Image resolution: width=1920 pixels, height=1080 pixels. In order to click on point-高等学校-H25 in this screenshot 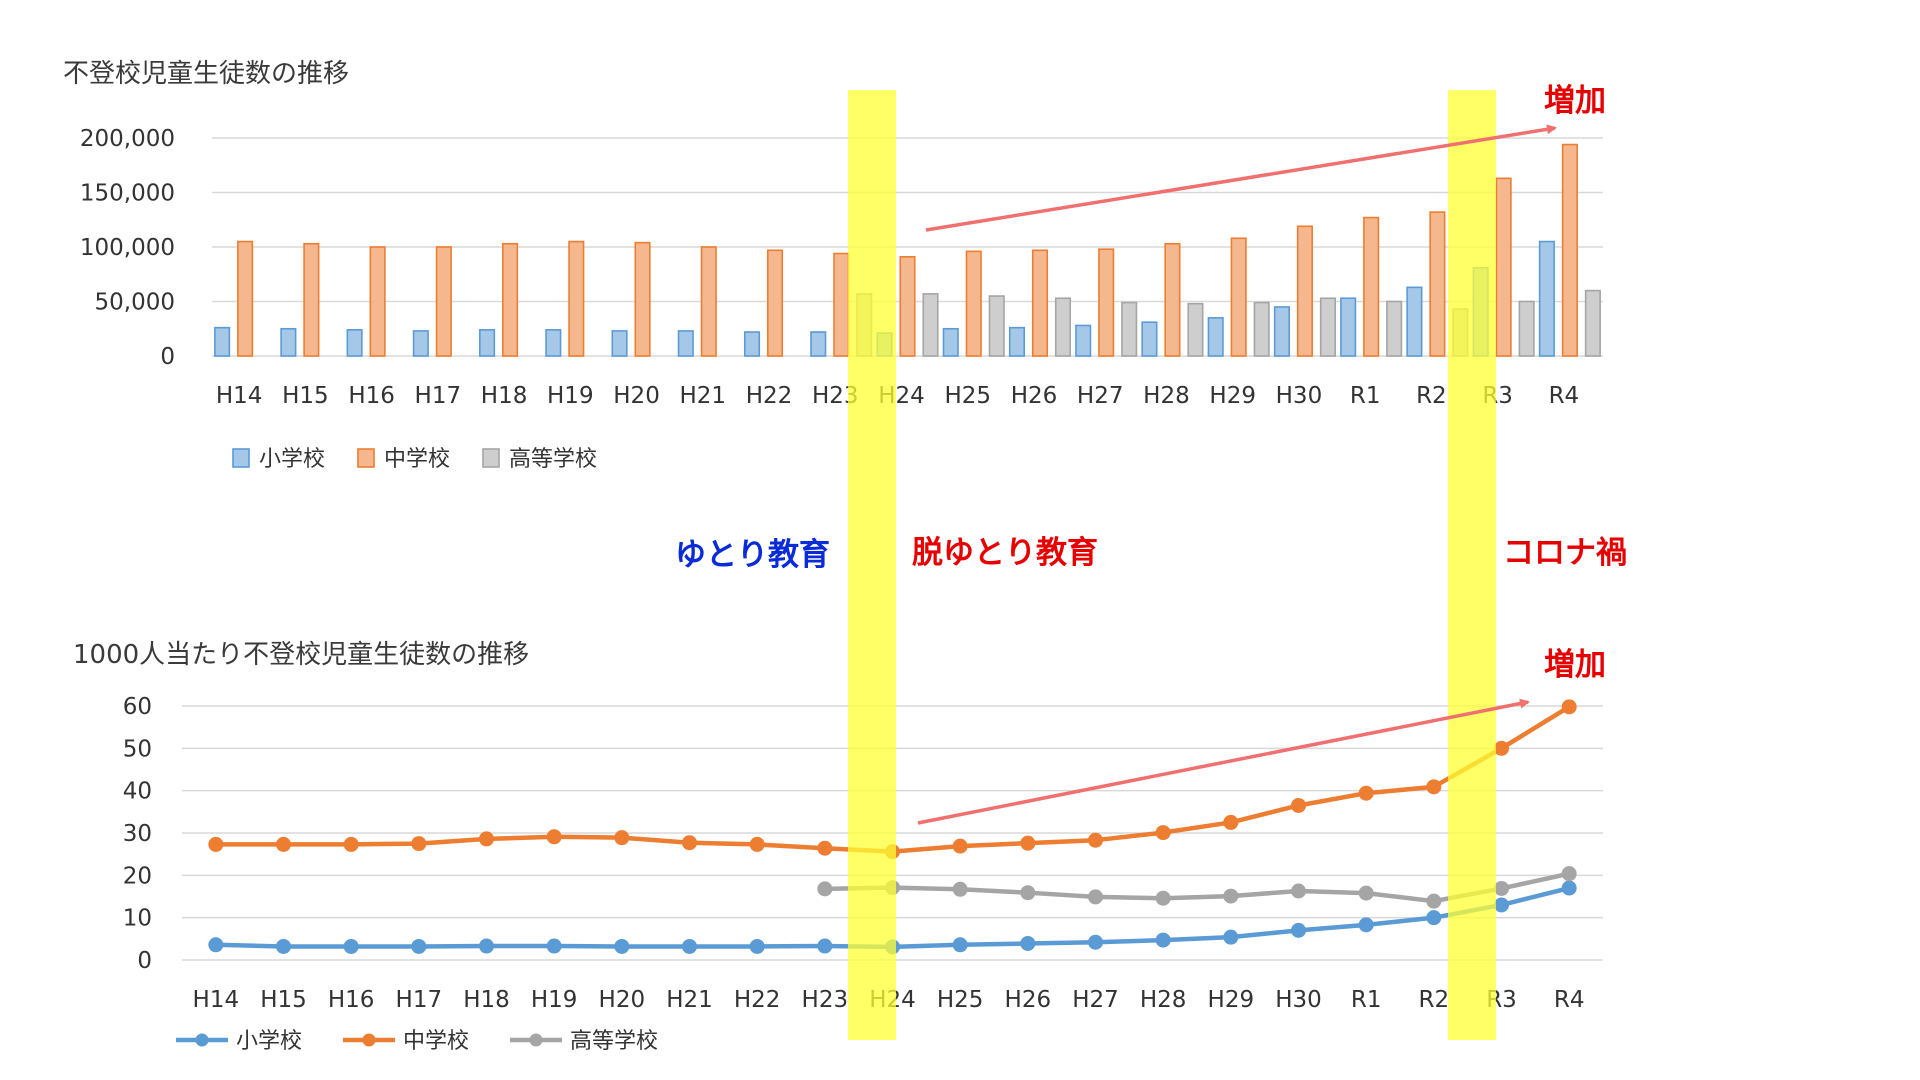, I will do `click(960, 889)`.